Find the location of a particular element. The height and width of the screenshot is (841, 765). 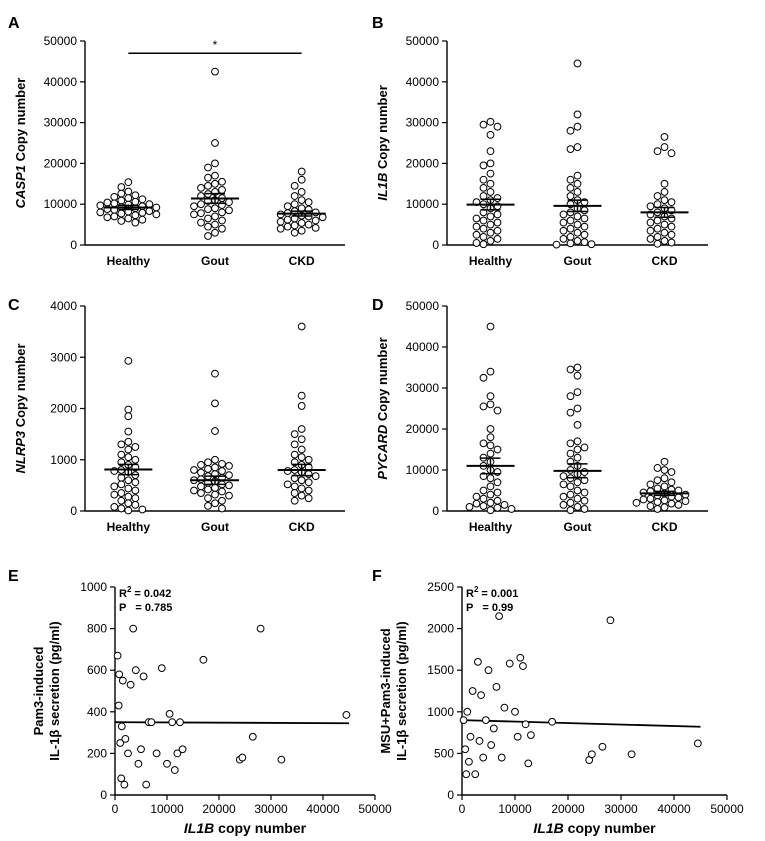

y-axis-gene: PYCARD is located at coordinates (382, 452).